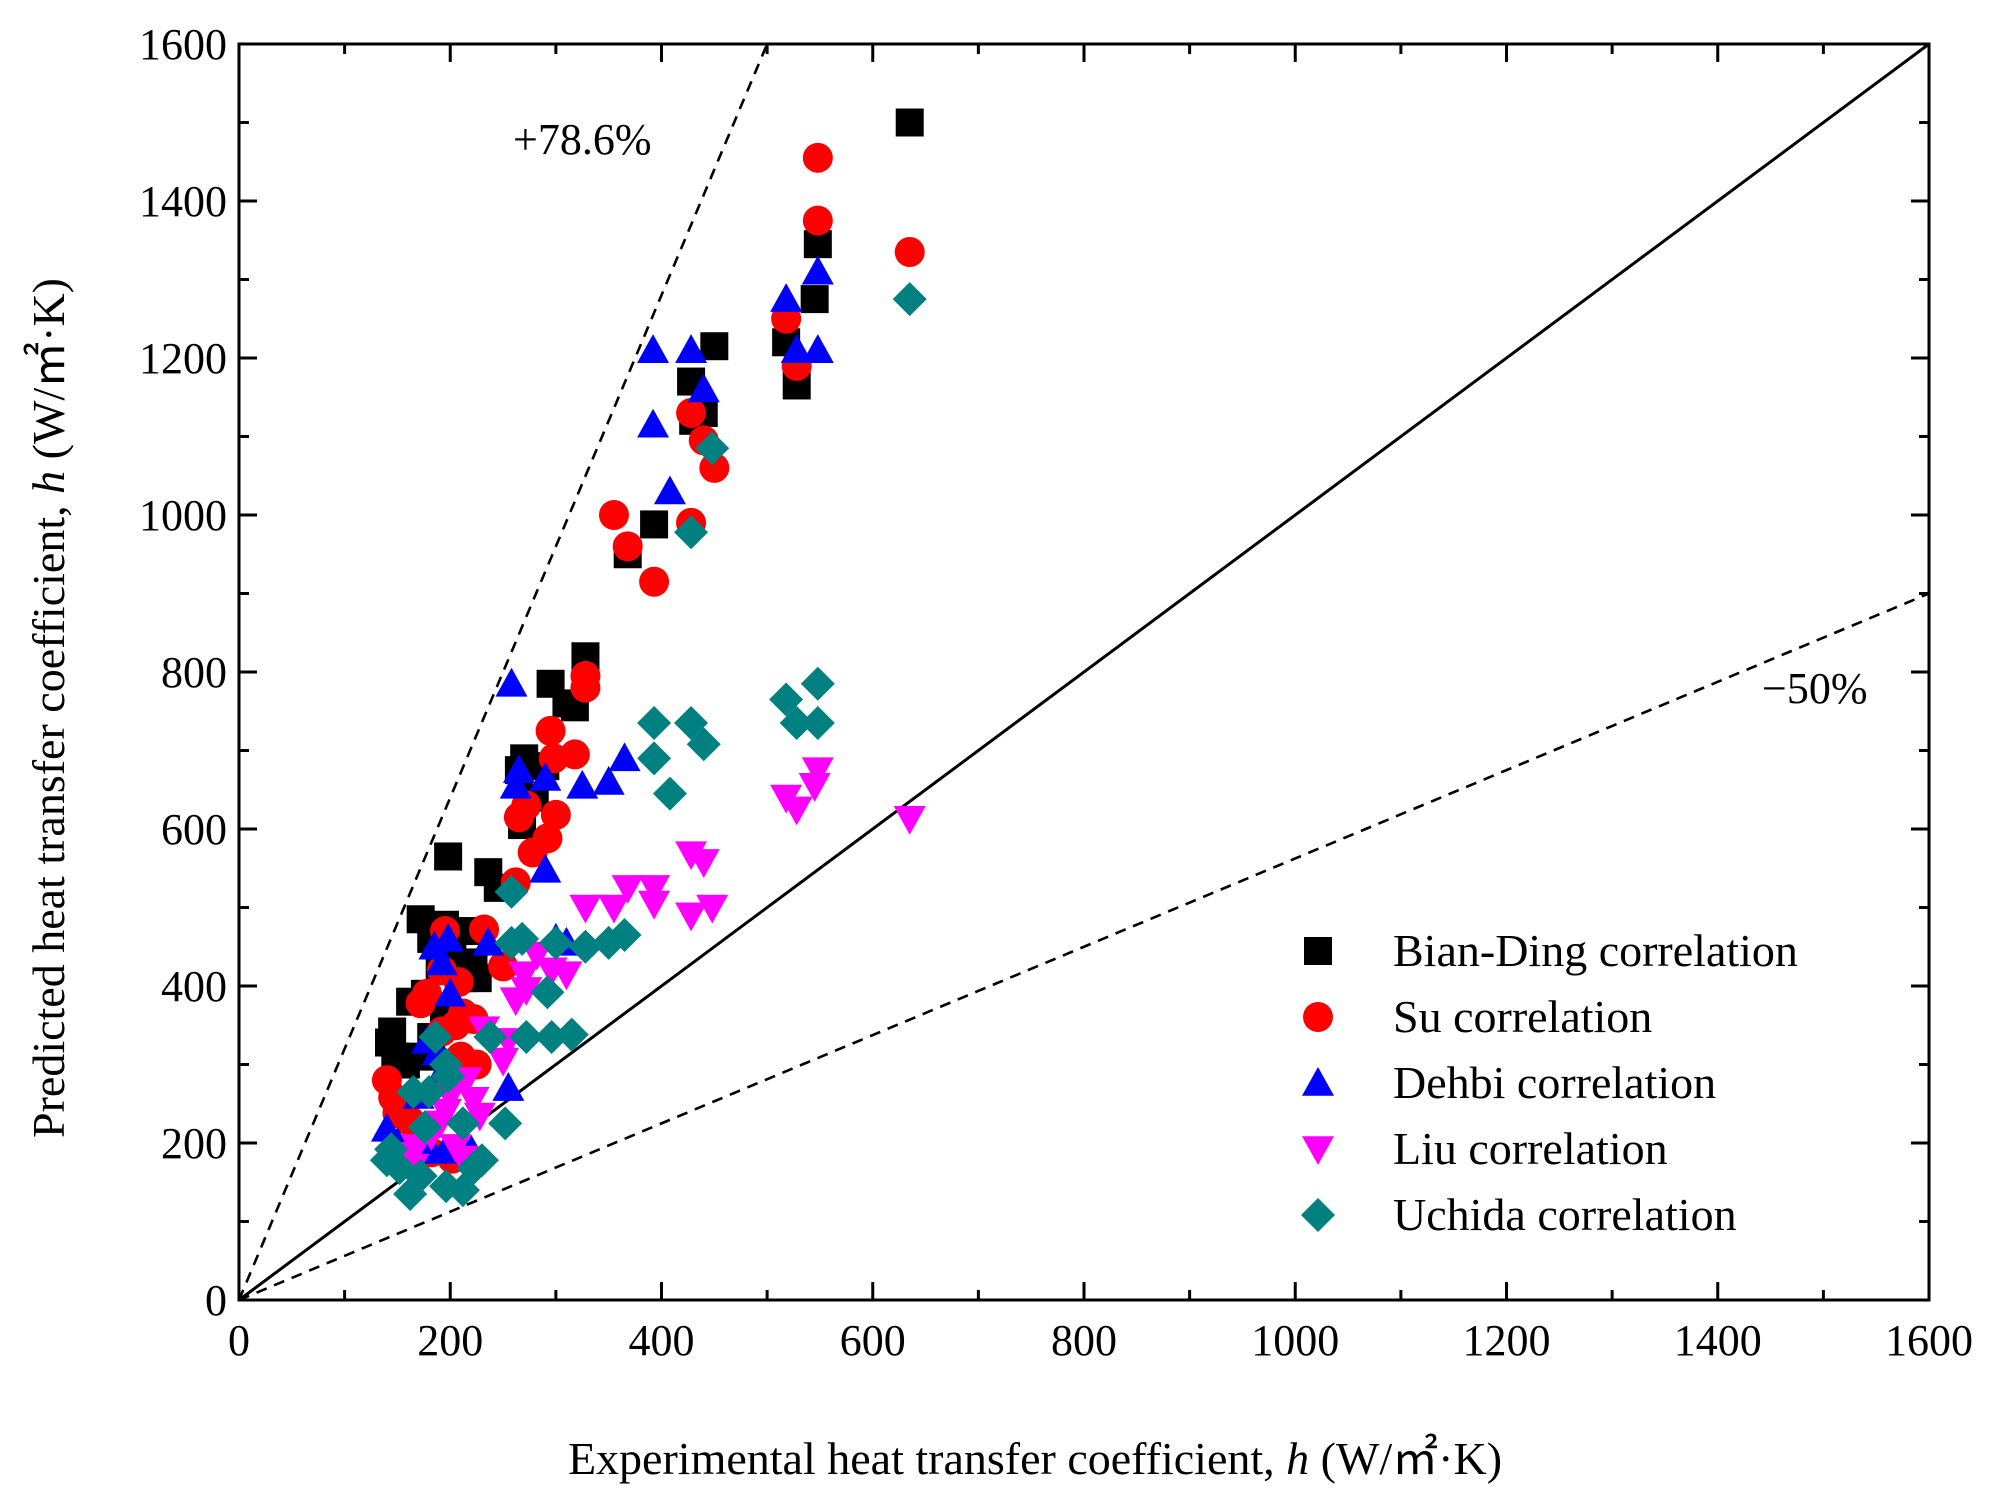 The image size is (1990, 1510). What do you see at coordinates (1718, 1340) in the screenshot?
I see `x-tick-label: 1400` at bounding box center [1718, 1340].